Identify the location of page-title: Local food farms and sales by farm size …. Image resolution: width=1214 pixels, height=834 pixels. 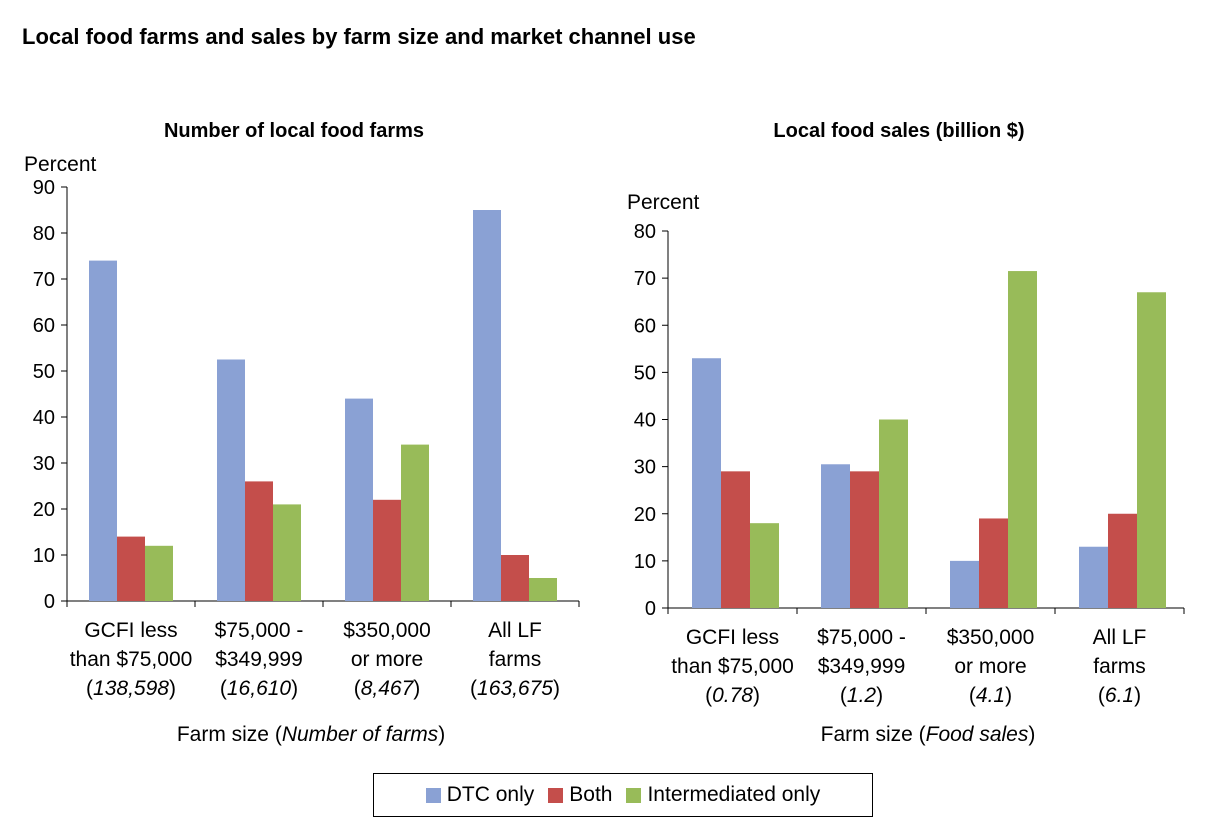
(359, 36).